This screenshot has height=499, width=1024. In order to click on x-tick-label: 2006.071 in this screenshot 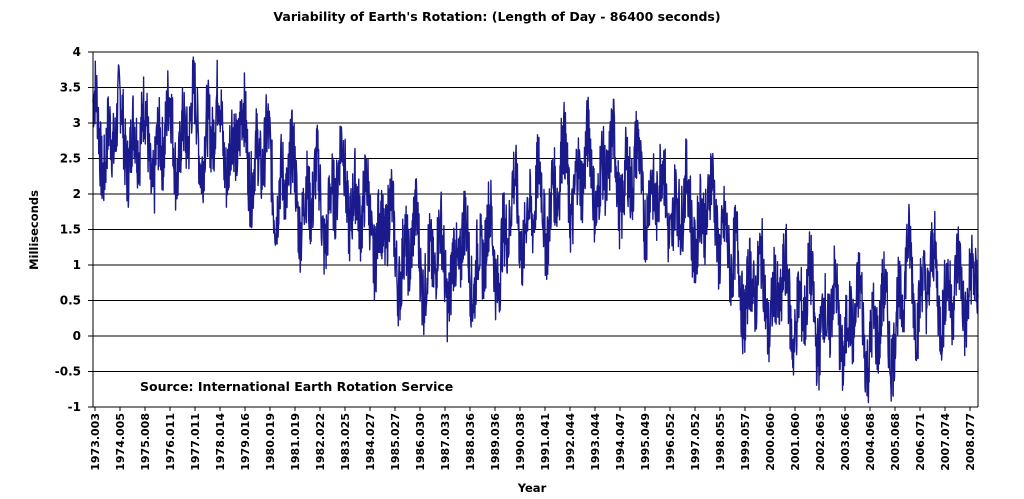, I will do `click(920, 442)`.